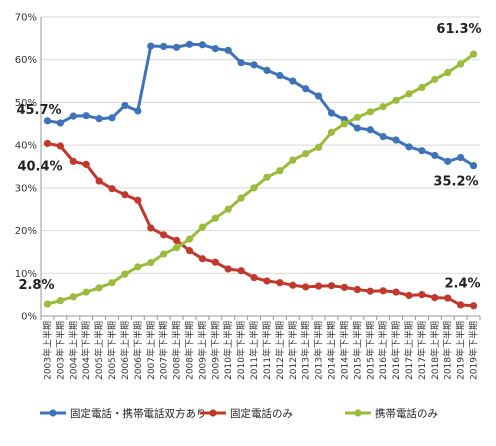 The height and width of the screenshot is (446, 496). I want to click on legend-label: 固定電話のみ, so click(261, 413).